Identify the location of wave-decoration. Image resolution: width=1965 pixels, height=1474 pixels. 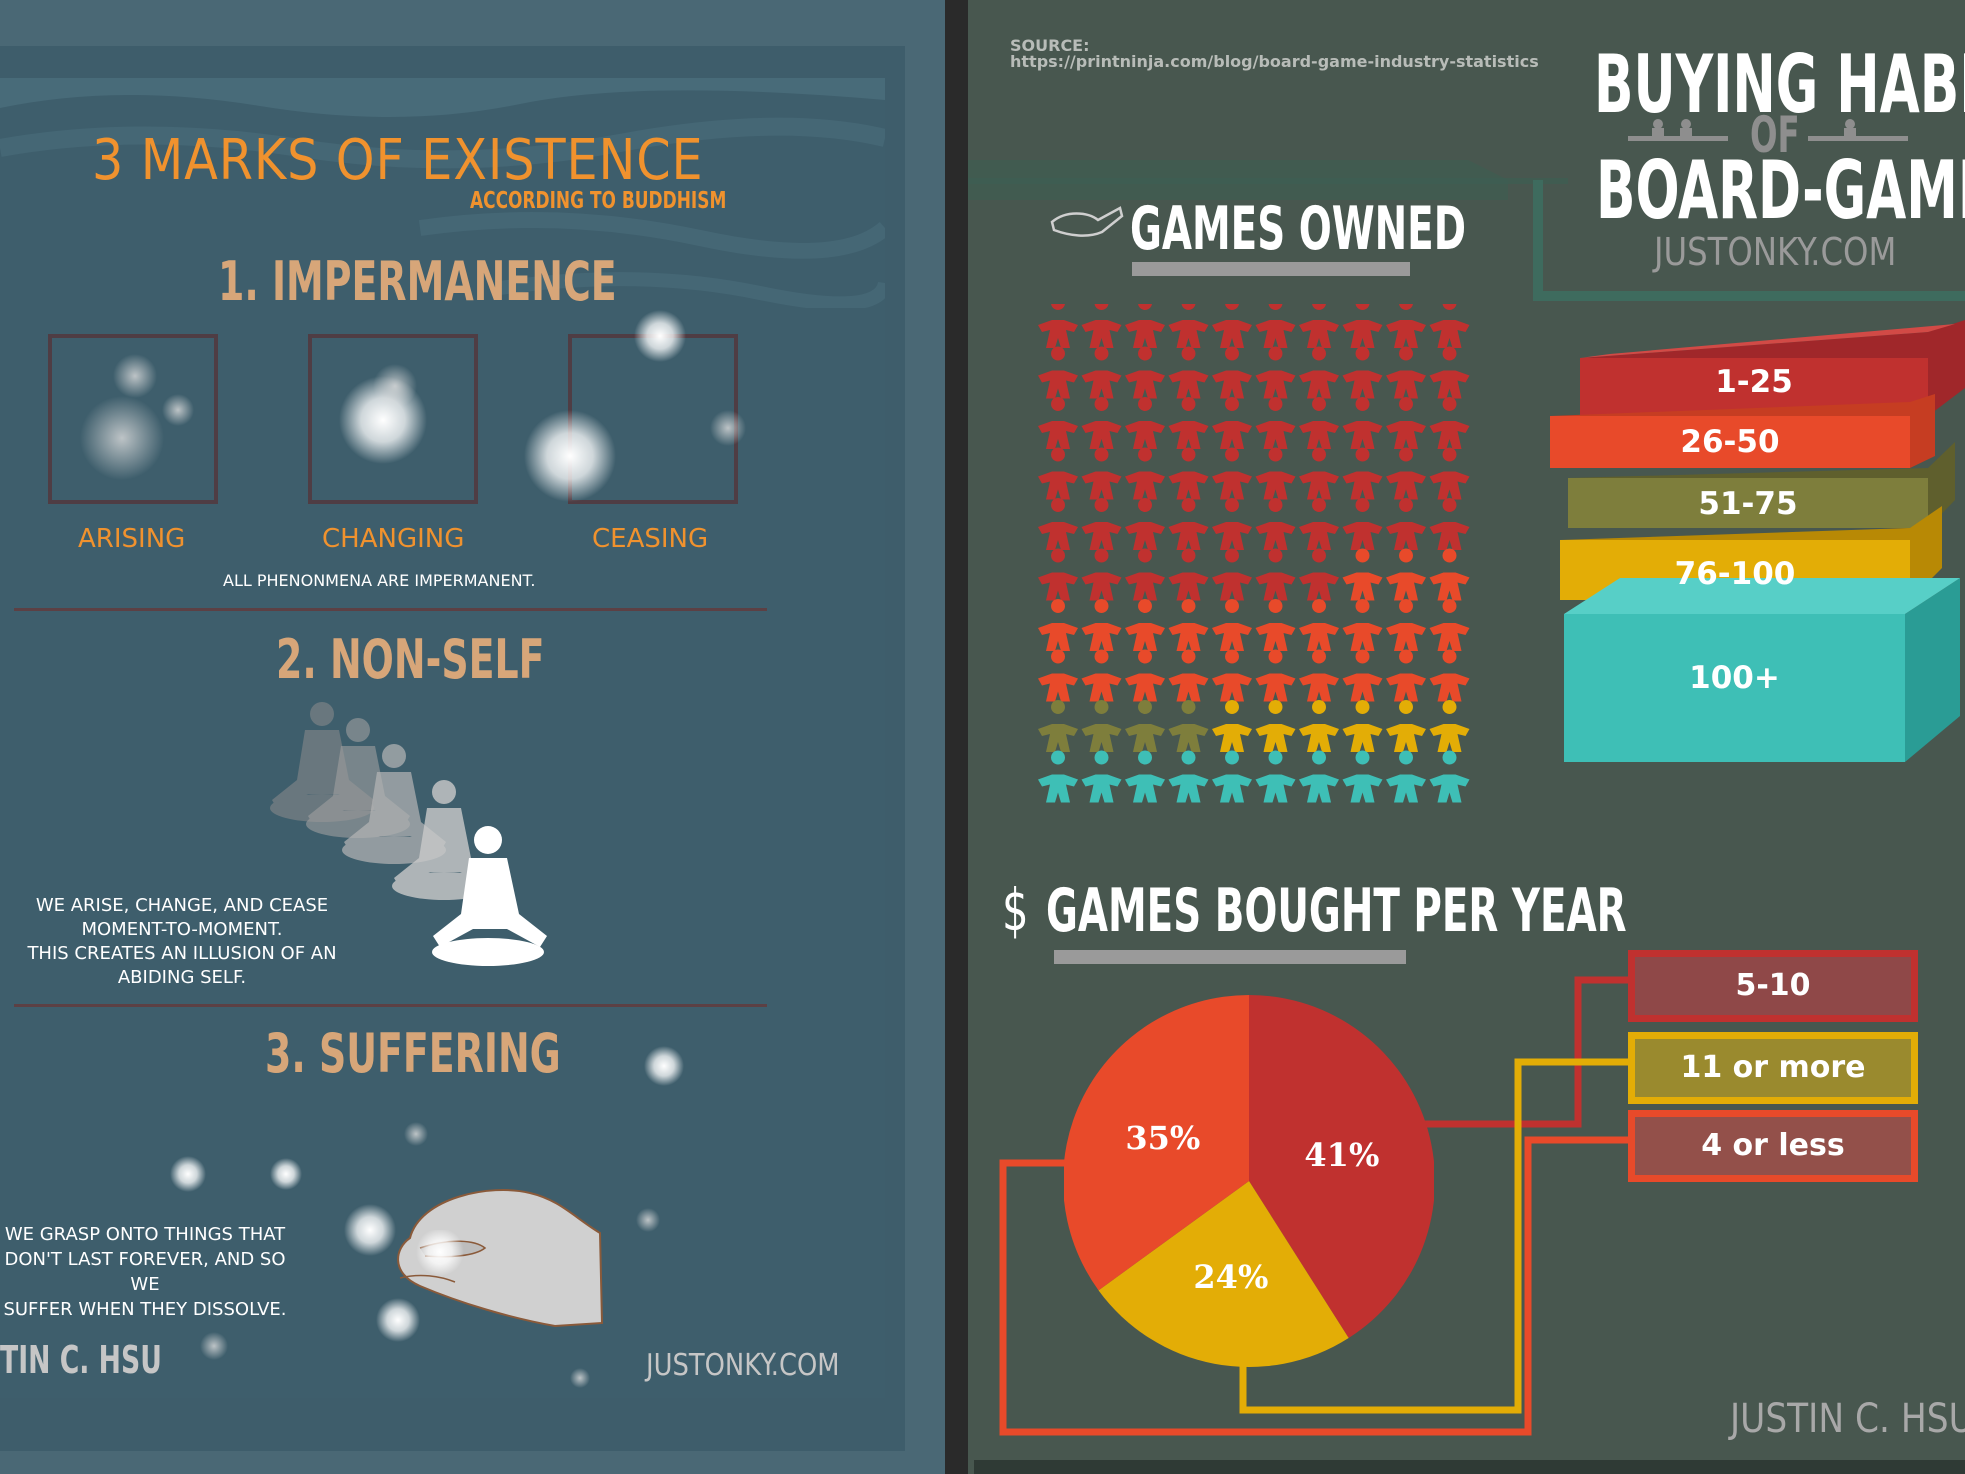
(442, 193).